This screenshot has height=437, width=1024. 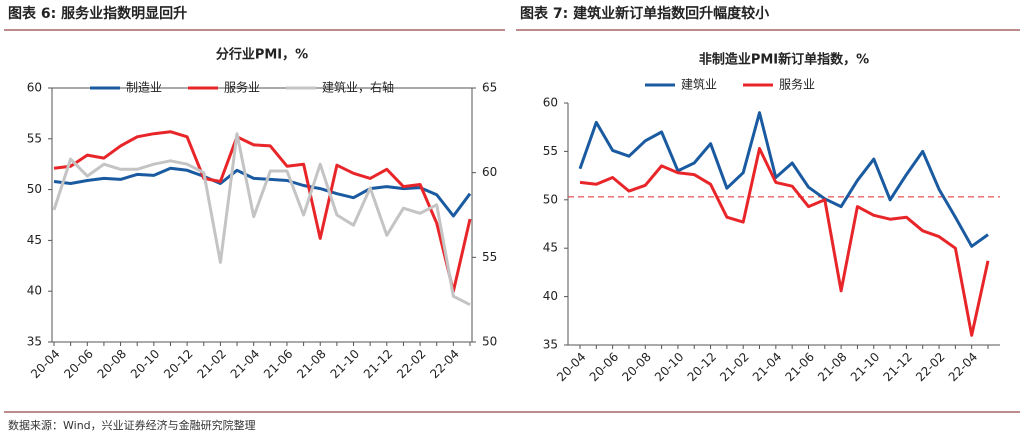 I want to click on figure-title: 图表 7: 建筑业新订单指数回升幅度较小, so click(x=644, y=13).